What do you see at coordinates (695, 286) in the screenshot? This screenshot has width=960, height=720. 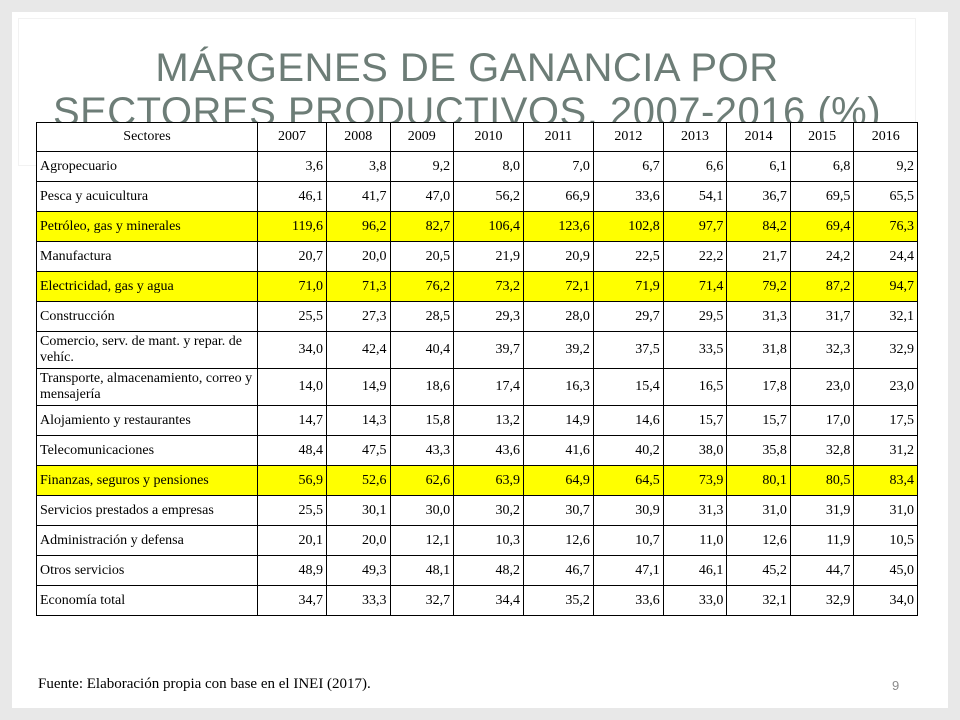 I see `value-cell: 71,4` at bounding box center [695, 286].